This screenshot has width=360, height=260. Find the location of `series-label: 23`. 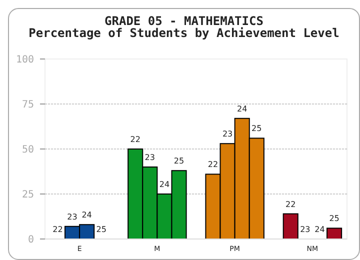

series-label: 23 is located at coordinates (72, 217).